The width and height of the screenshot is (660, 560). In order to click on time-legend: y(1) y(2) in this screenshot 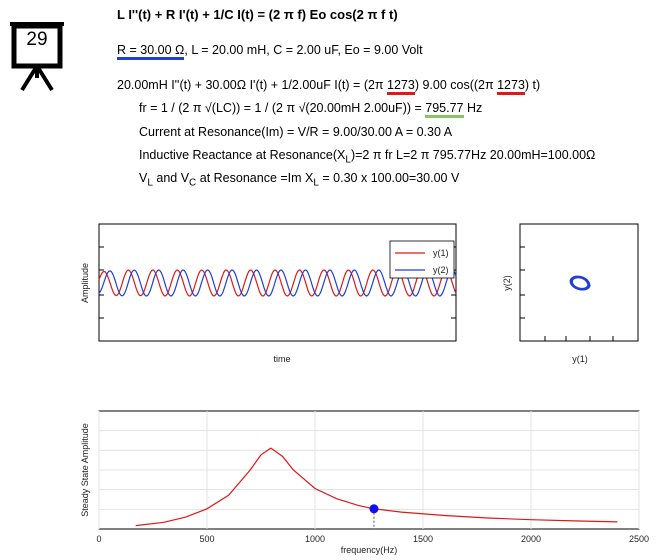, I will do `click(422, 259)`.